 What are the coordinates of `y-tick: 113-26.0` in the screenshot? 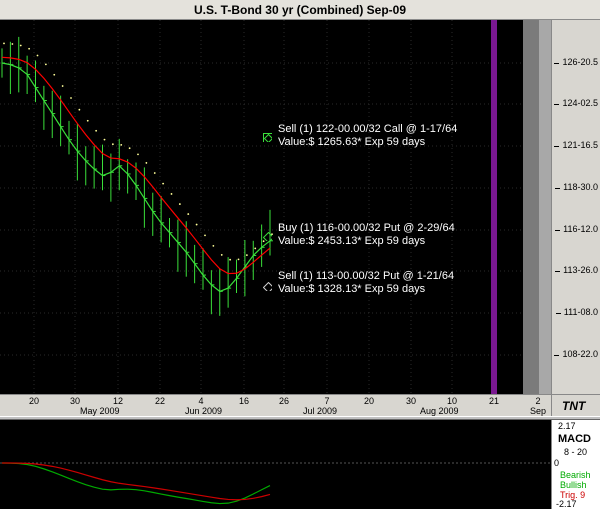 It's located at (576, 270).